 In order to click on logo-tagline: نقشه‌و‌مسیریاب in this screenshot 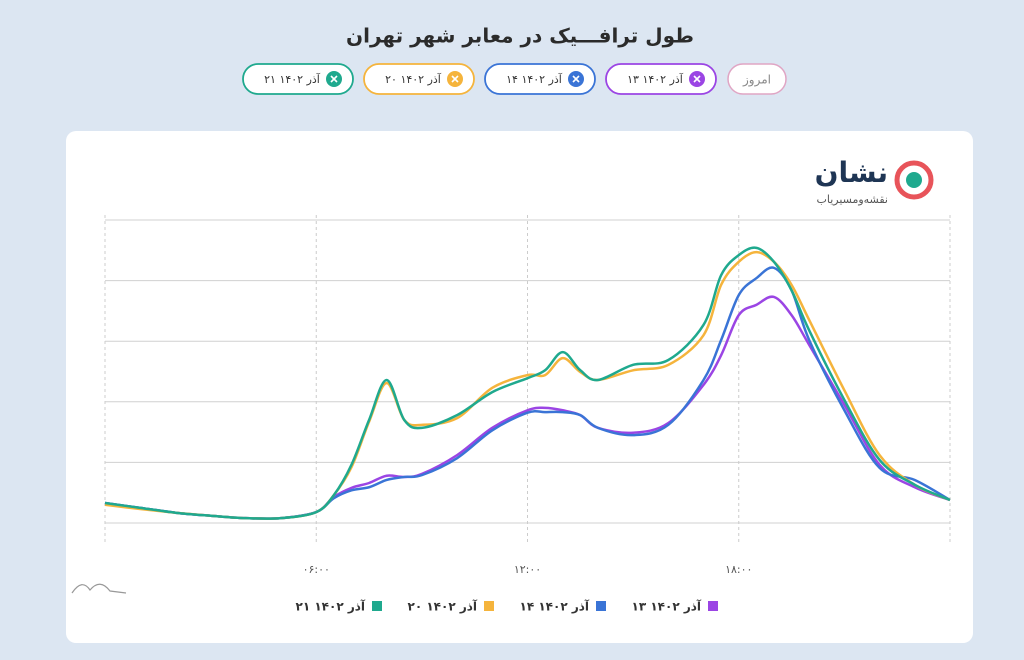, I will do `click(852, 199)`.